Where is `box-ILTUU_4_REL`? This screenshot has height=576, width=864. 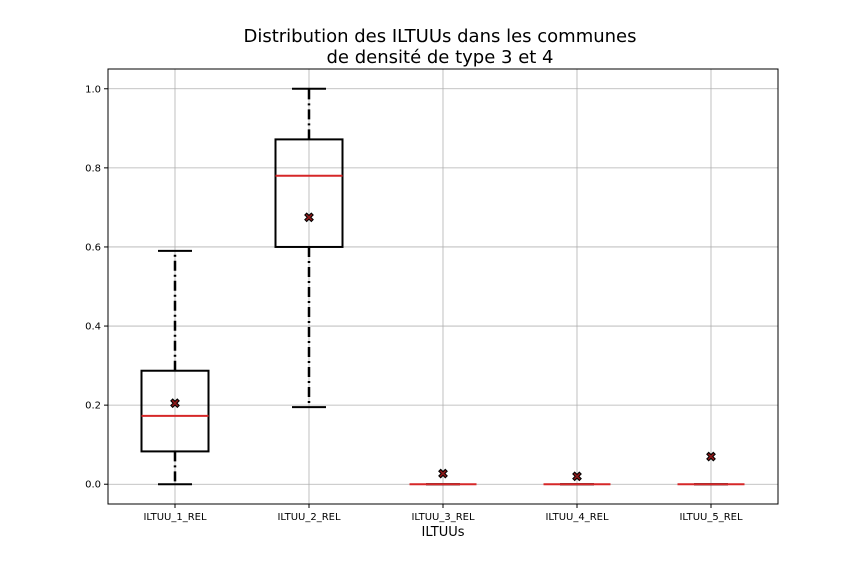 box-ILTUU_4_REL is located at coordinates (577, 478).